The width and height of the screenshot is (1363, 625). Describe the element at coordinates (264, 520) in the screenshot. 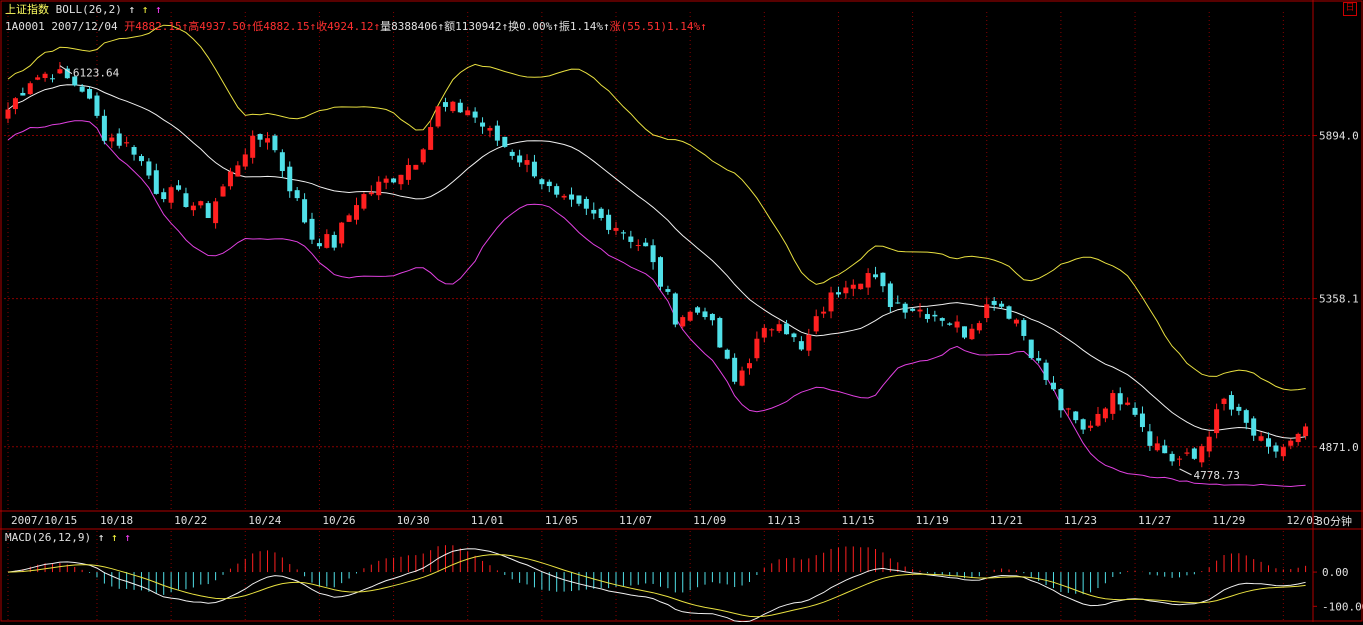

I see `x-tick-label: 10/24` at that location.